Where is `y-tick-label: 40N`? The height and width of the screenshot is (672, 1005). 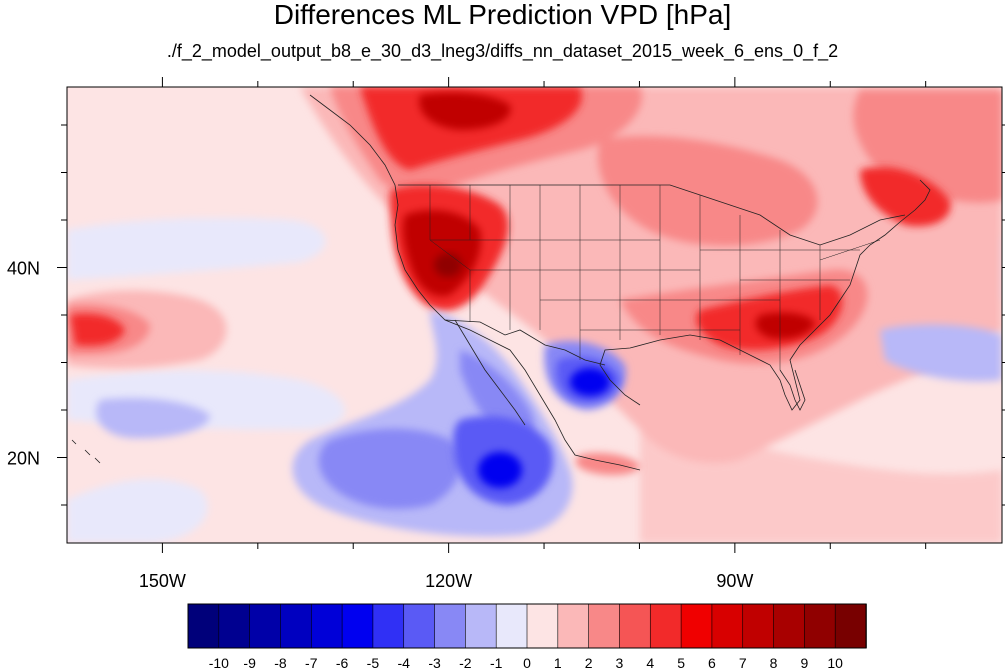 y-tick-label: 40N is located at coordinates (23, 269).